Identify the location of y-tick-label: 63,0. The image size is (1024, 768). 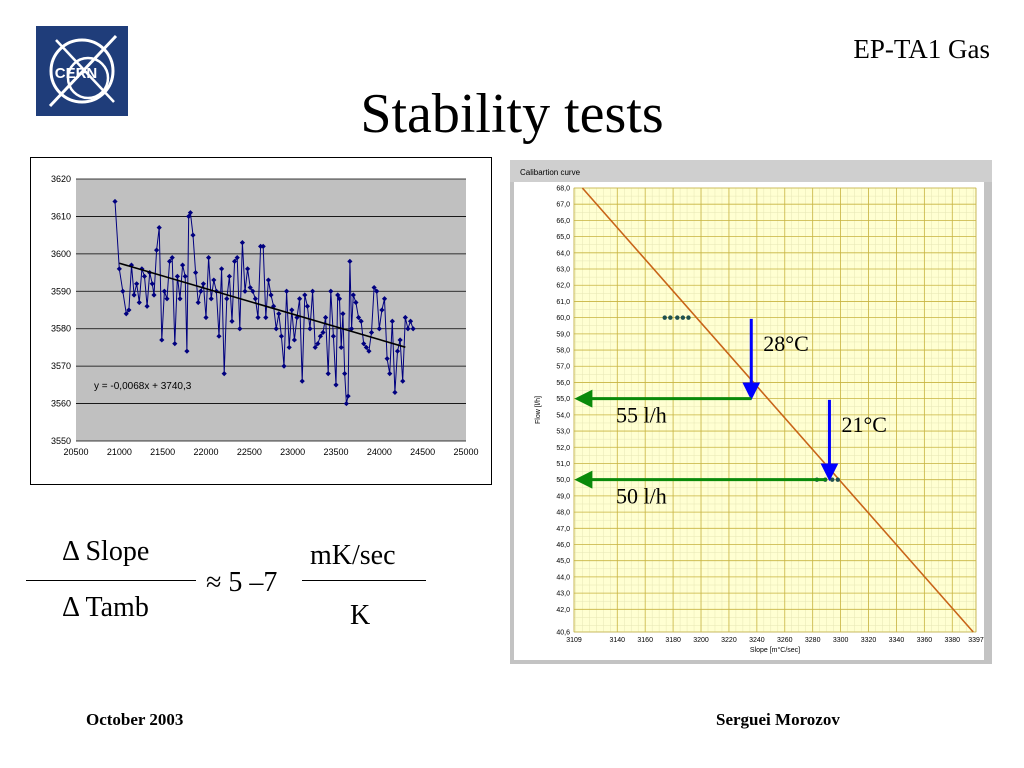
(563, 270).